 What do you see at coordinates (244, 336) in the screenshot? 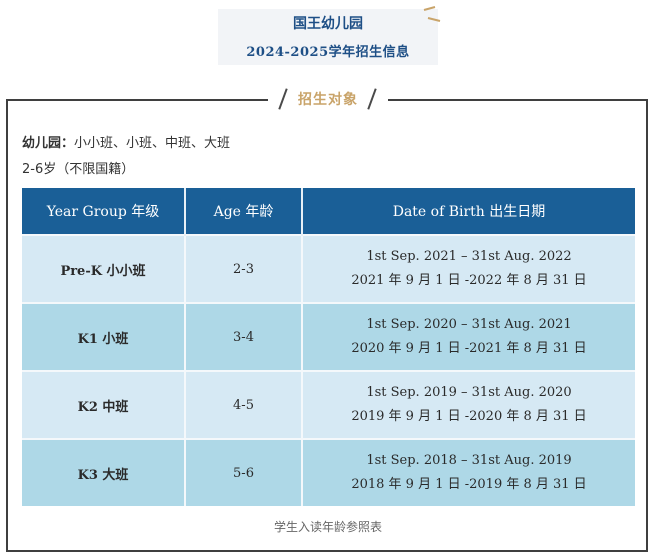
I see `cell-age: 3-4` at bounding box center [244, 336].